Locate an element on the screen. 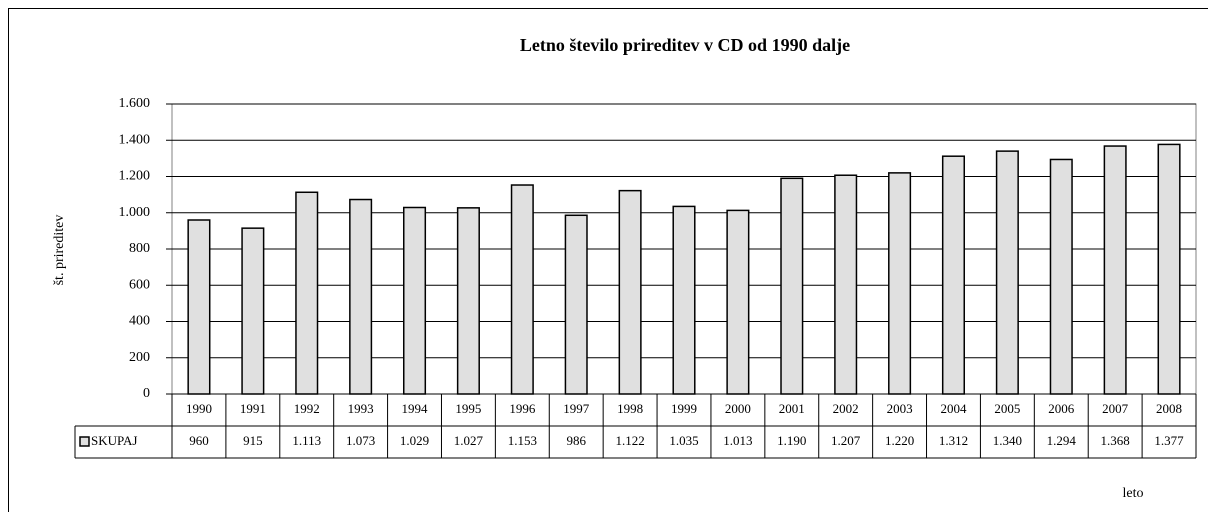 This screenshot has height=512, width=1208. data-label: 1.035 is located at coordinates (683, 440).